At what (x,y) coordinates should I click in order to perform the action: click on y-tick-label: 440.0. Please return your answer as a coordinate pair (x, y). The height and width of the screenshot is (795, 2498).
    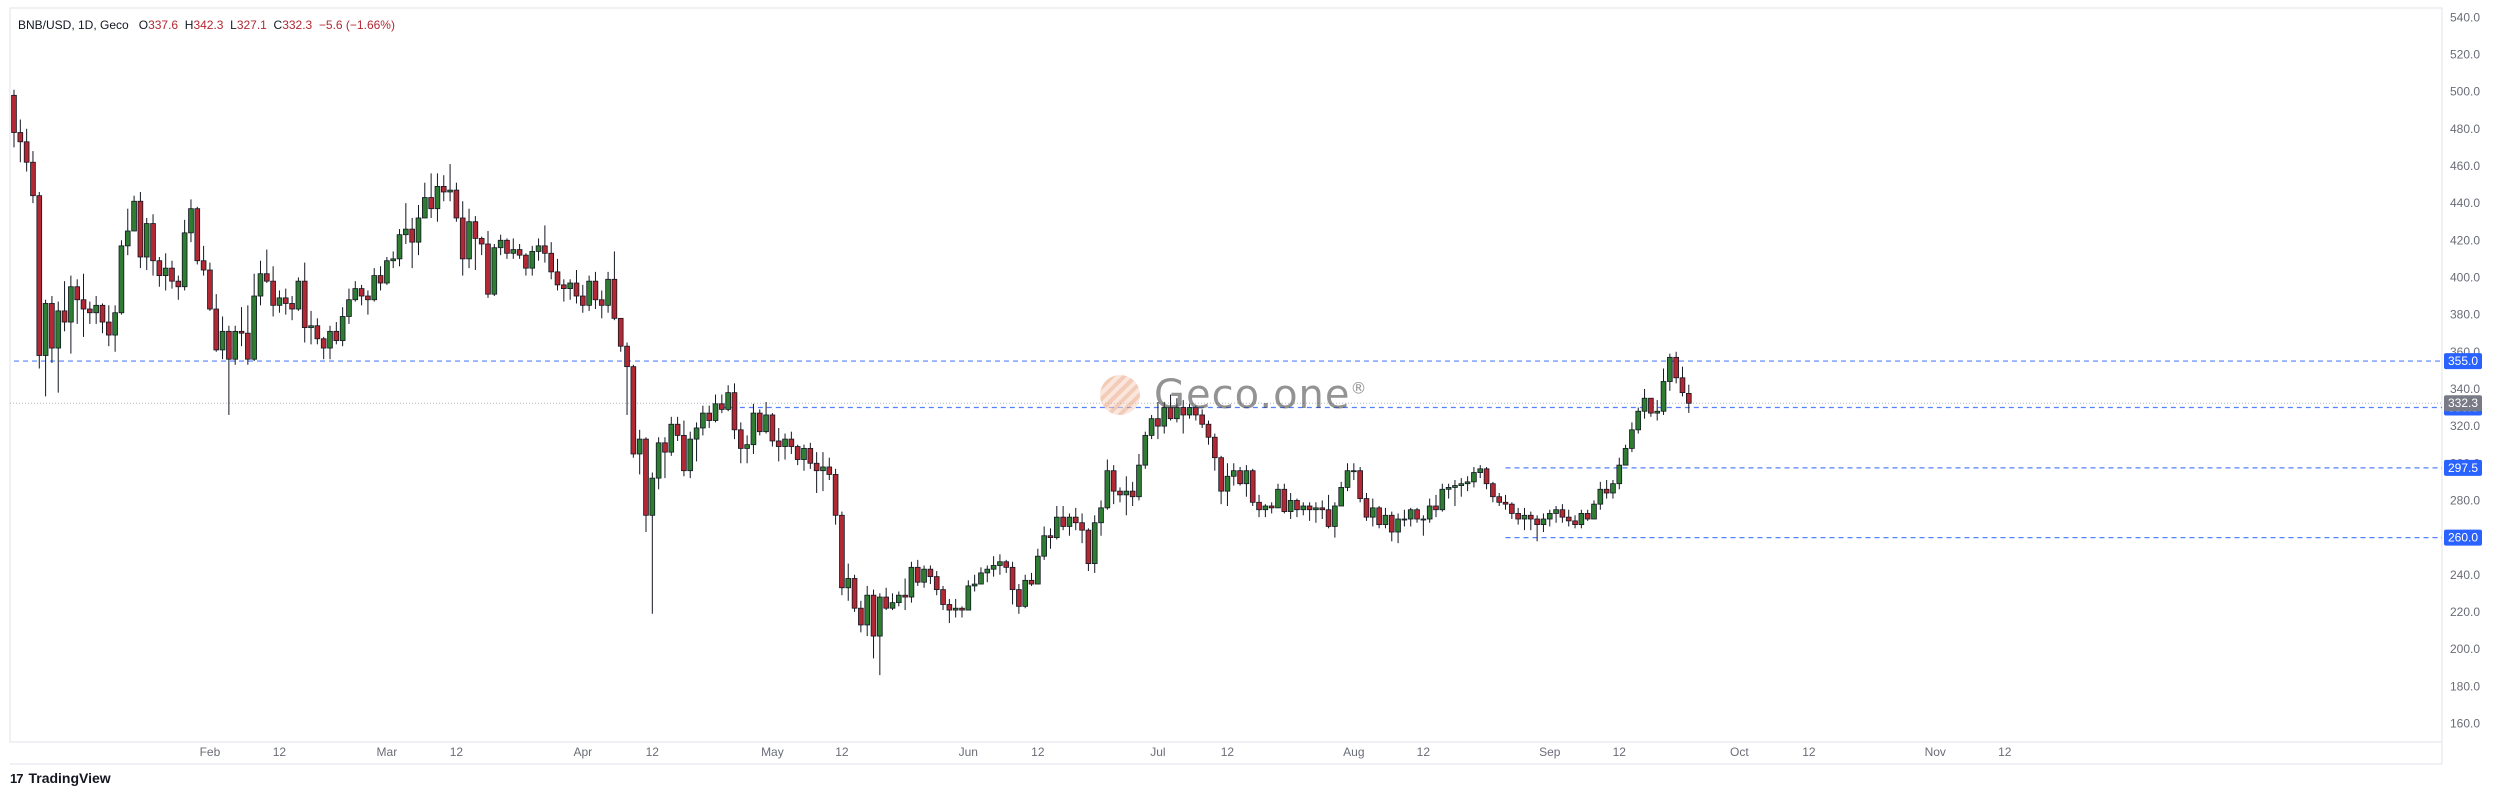
    Looking at the image, I should click on (2465, 203).